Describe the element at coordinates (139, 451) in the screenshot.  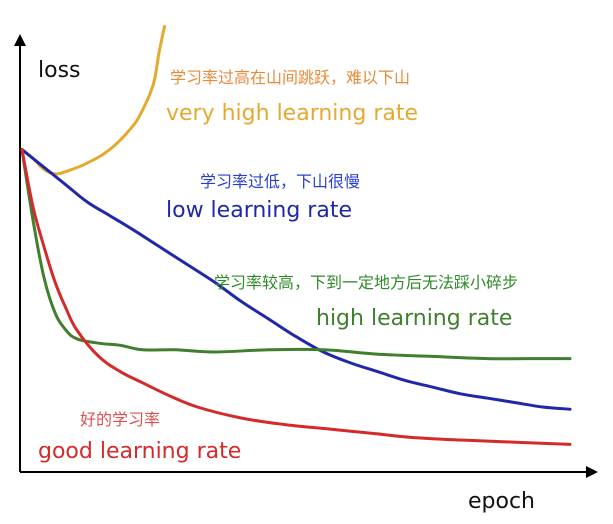
I see `annotation-good-en: good learning rate` at that location.